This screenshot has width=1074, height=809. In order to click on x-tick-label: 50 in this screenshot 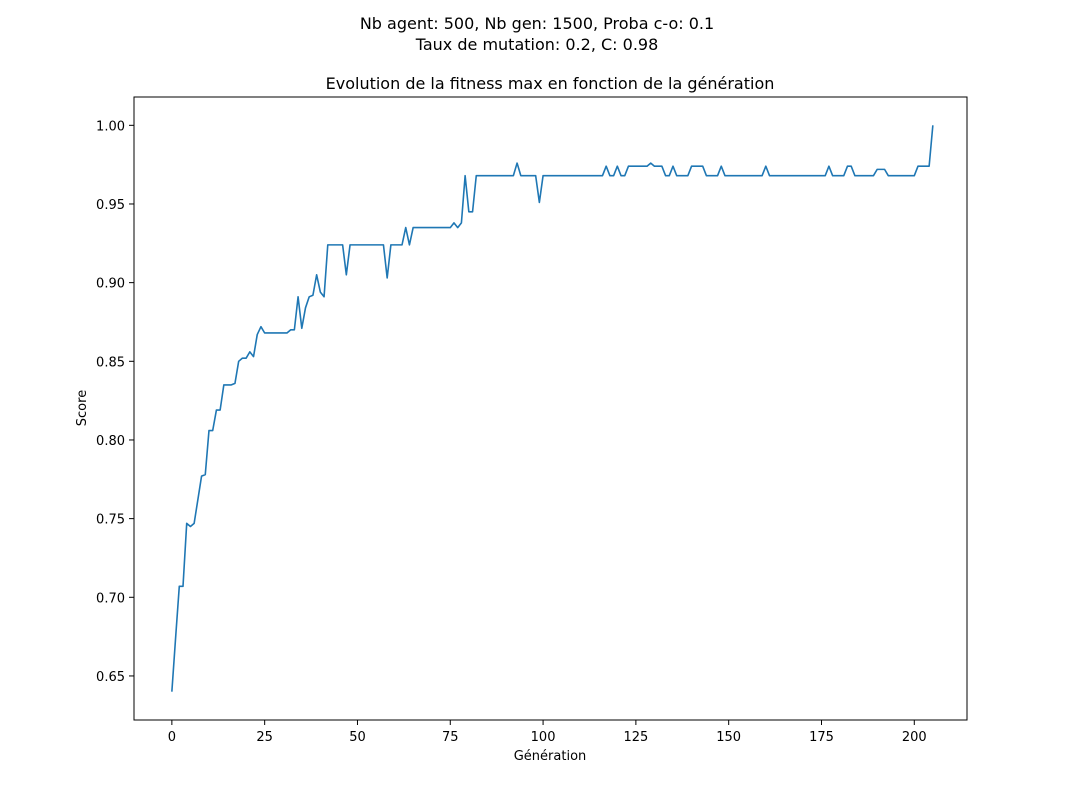, I will do `click(357, 737)`.